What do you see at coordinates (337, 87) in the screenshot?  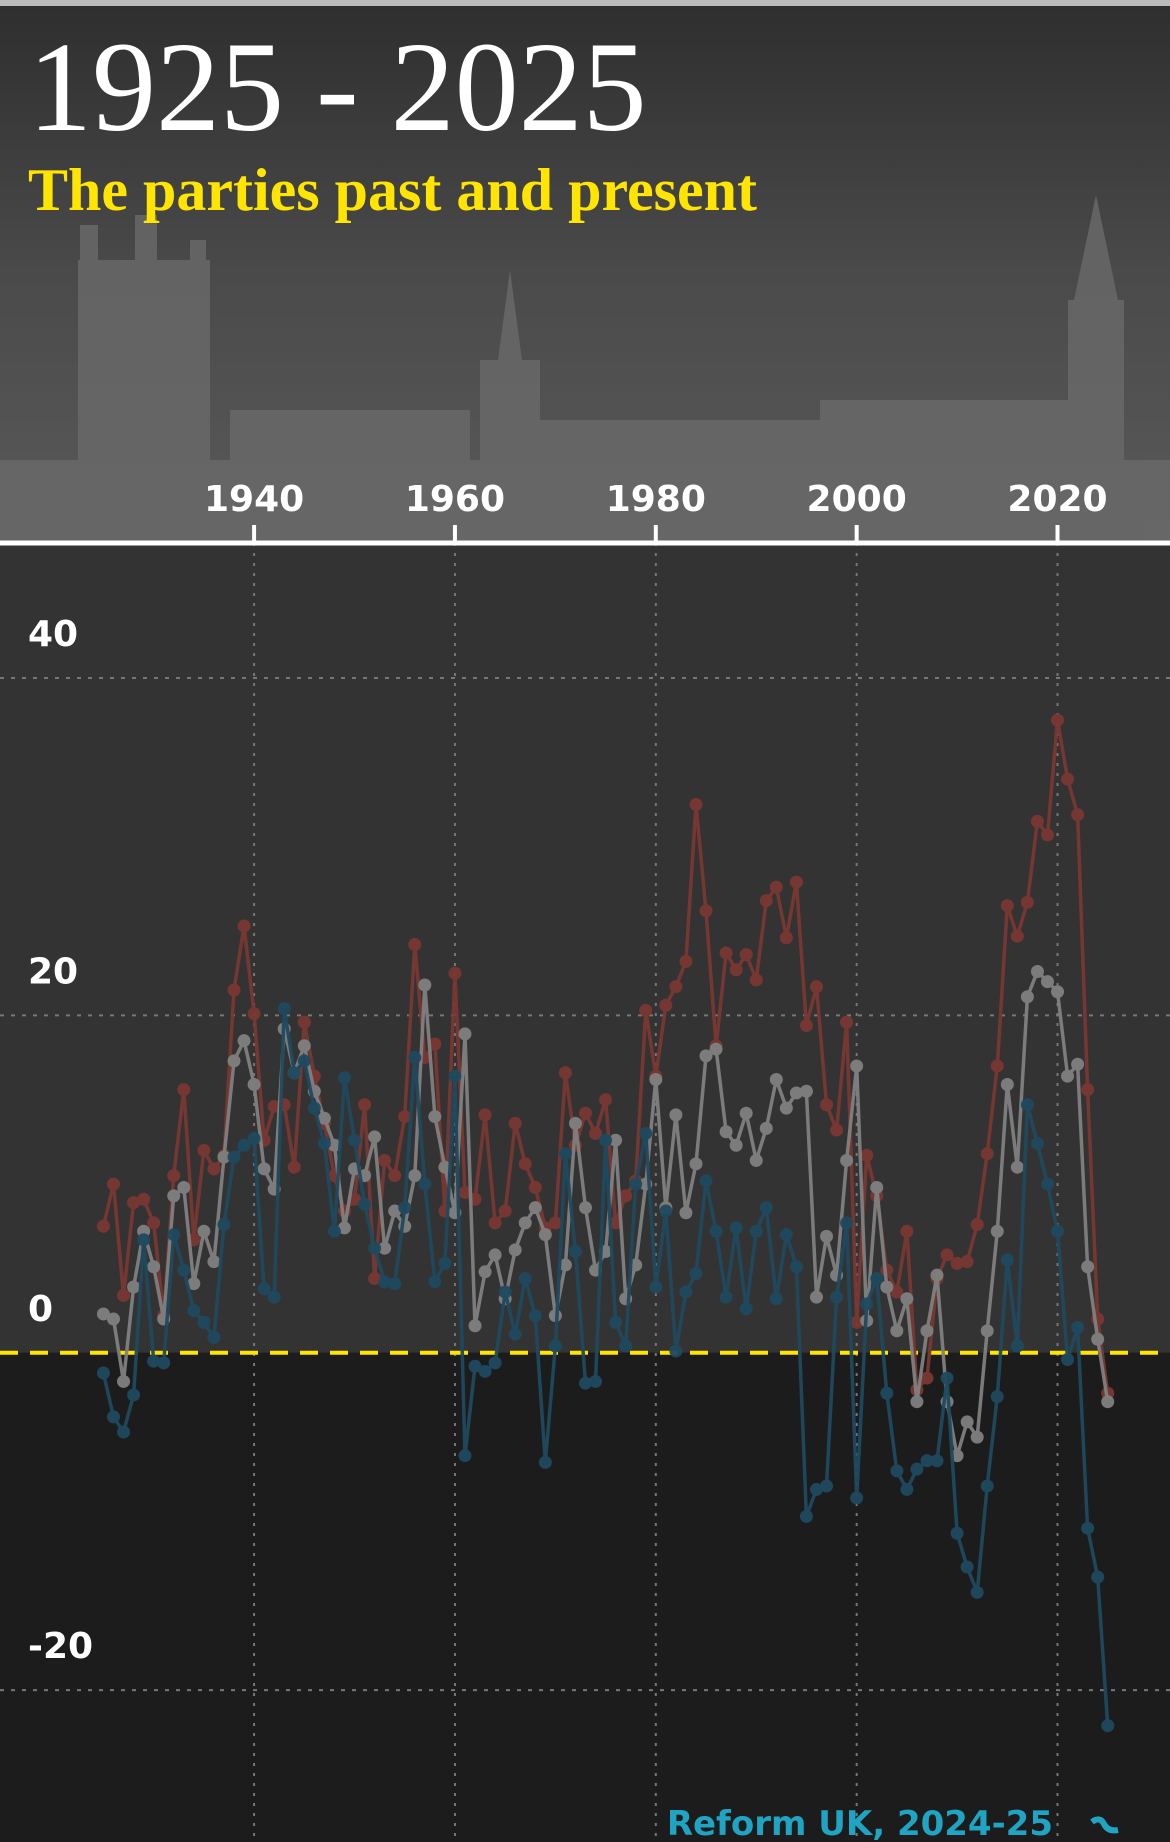 I see `title: 1925 - 2025` at bounding box center [337, 87].